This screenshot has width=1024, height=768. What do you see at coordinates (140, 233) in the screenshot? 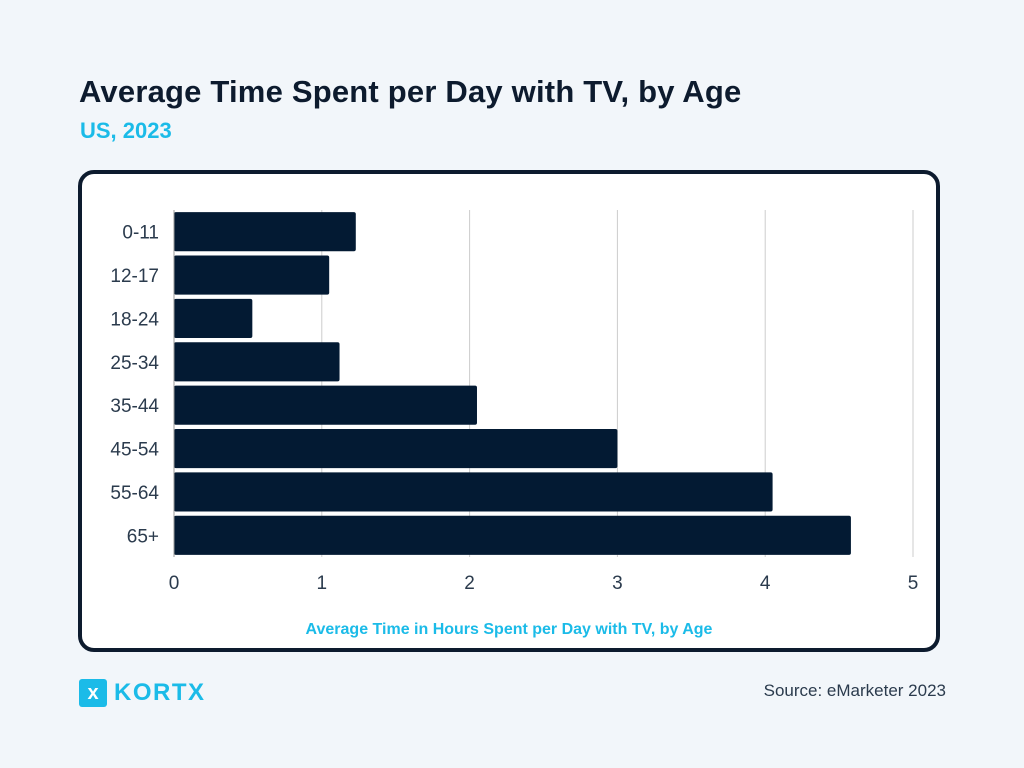
I see `y-category-label: 0-11` at bounding box center [140, 233].